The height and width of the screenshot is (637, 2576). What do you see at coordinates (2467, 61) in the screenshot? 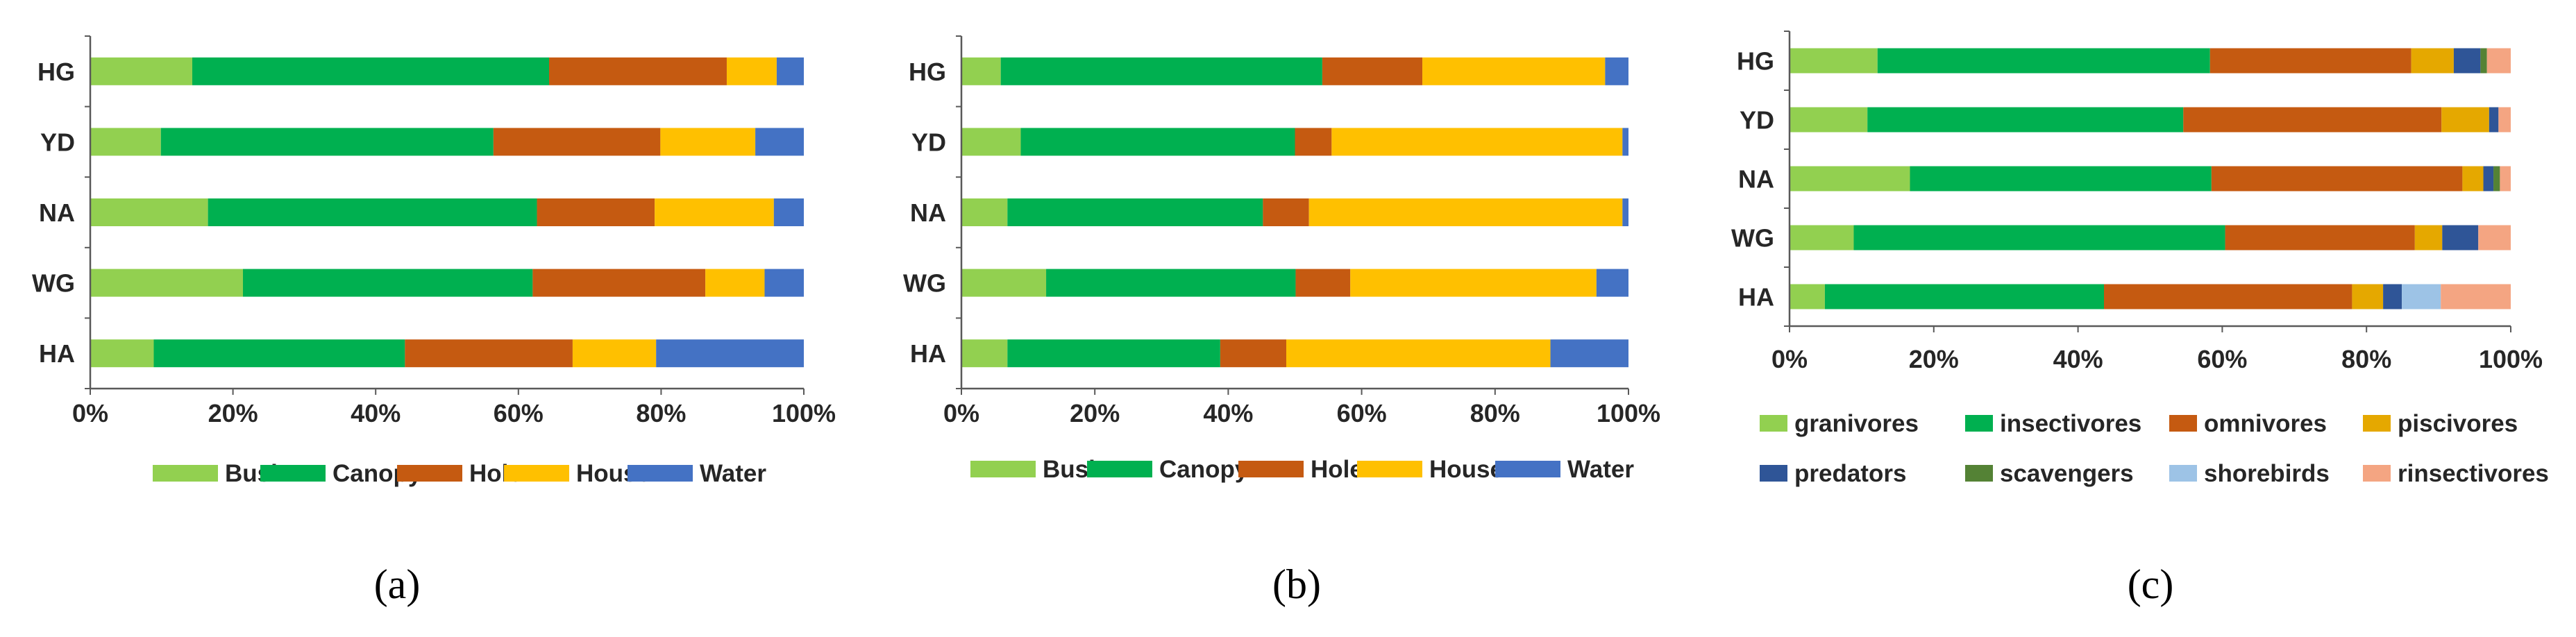
I see `bar-segment-predators-hg` at bounding box center [2467, 61].